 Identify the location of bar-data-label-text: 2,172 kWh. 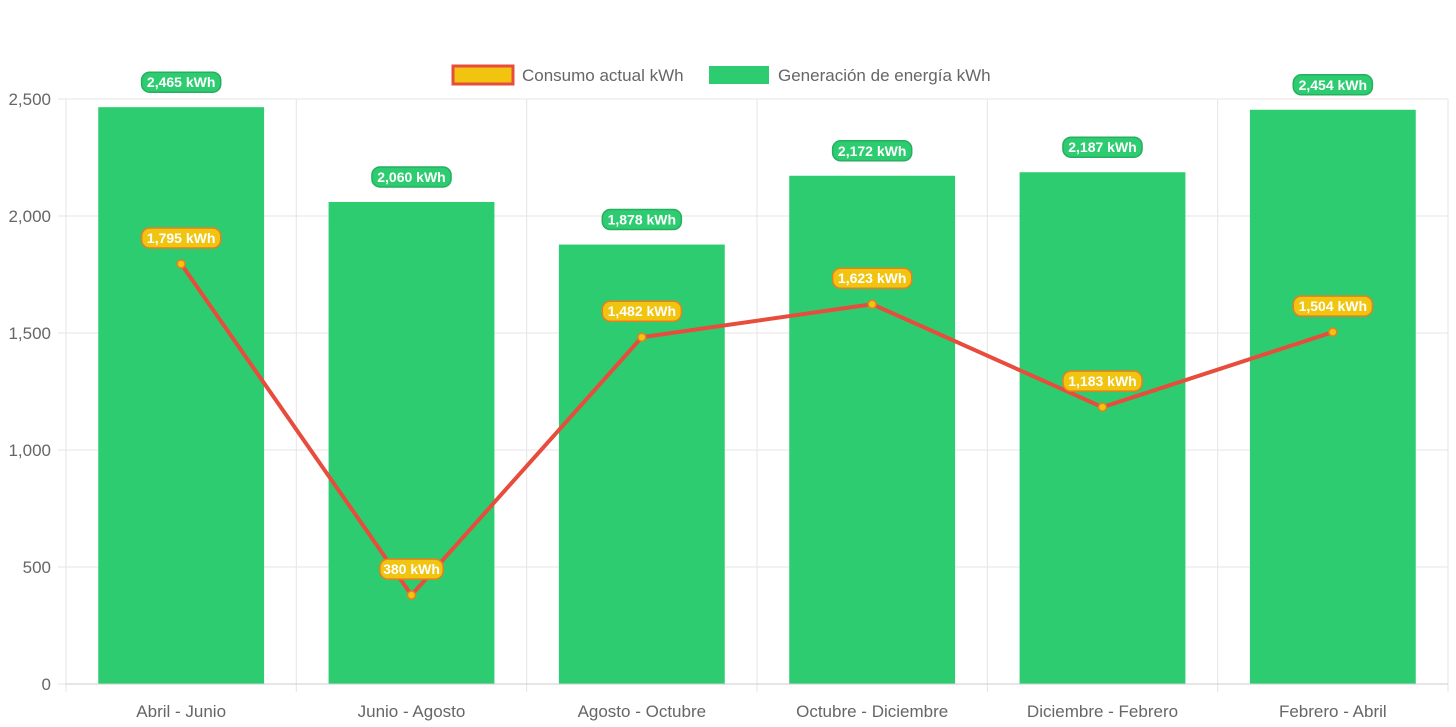
(872, 151).